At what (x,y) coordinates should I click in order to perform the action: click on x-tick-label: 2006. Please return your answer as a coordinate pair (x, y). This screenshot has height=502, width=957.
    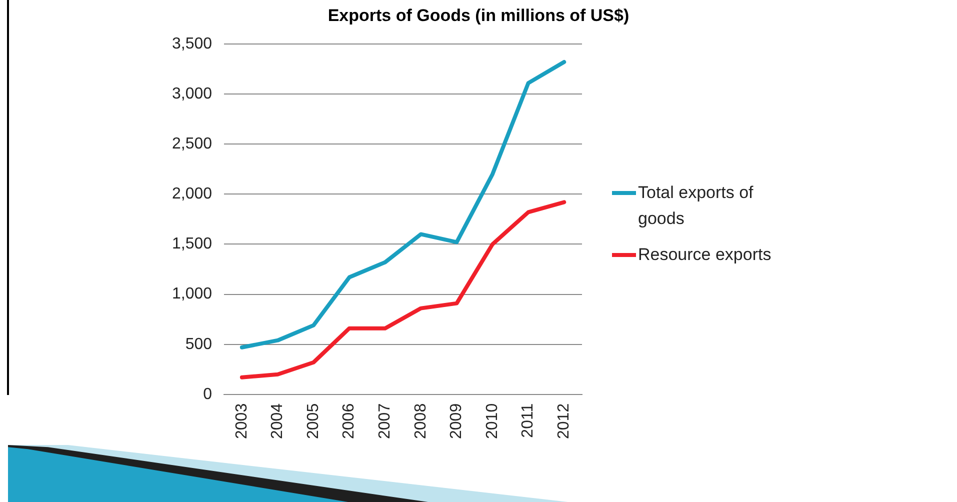
    Looking at the image, I should click on (349, 421).